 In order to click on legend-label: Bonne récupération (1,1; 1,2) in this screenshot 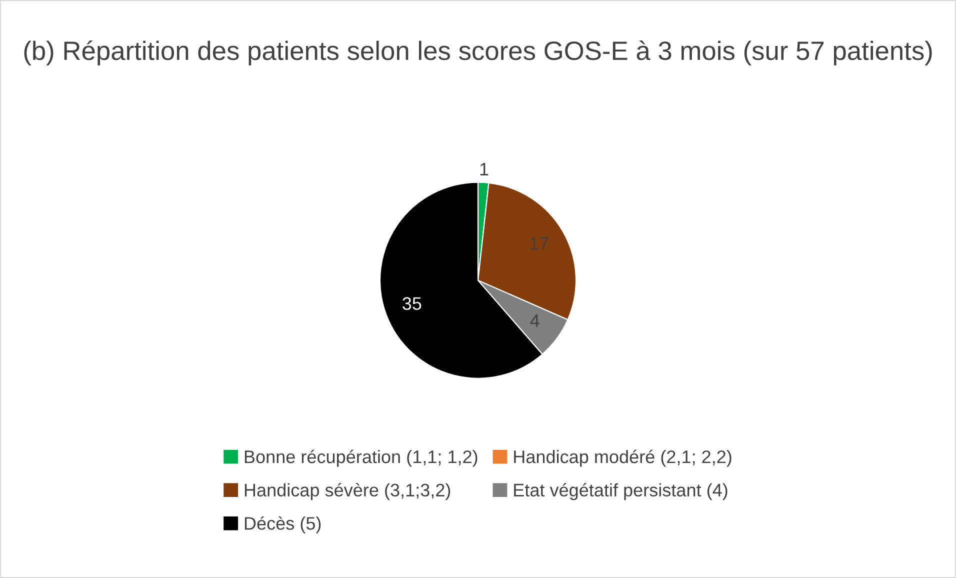, I will do `click(361, 458)`.